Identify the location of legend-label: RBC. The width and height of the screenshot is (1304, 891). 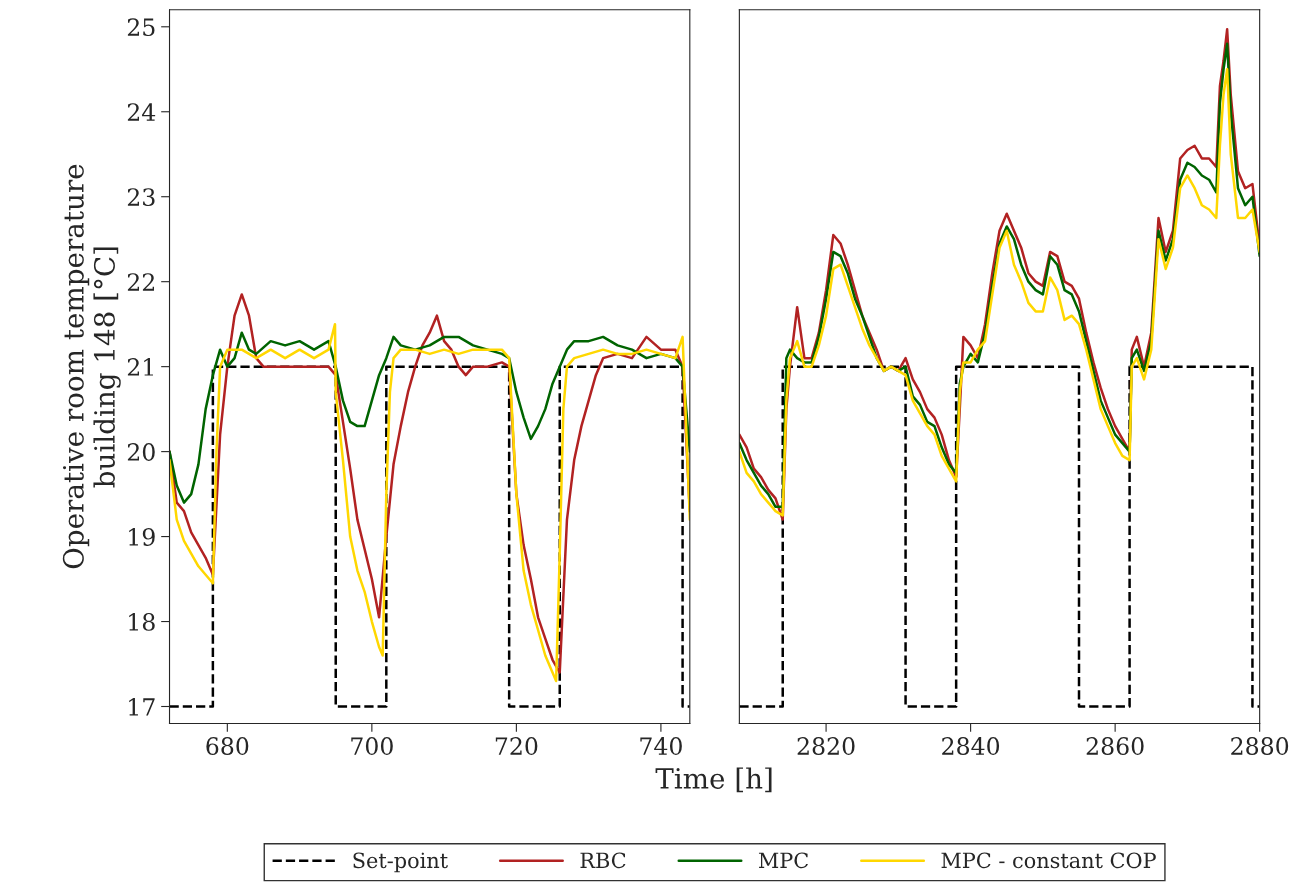
(603, 860).